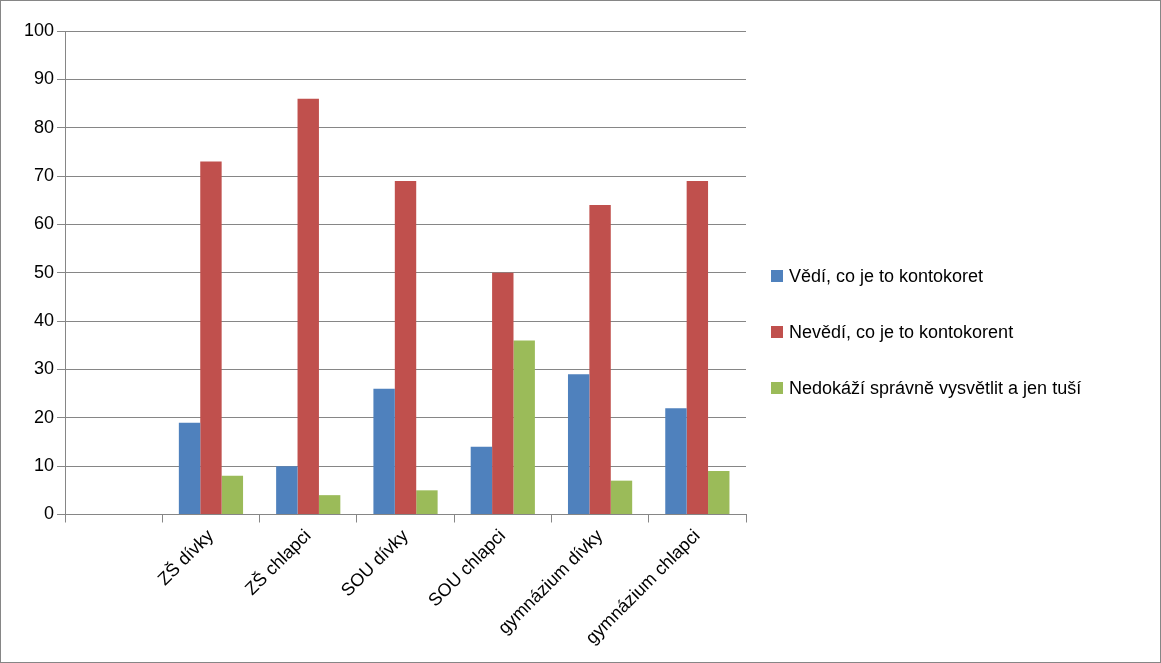 The image size is (1161, 663). Describe the element at coordinates (935, 388) in the screenshot. I see `legend-label: Nedokáží správně vysvětlit a jen tuší` at that location.